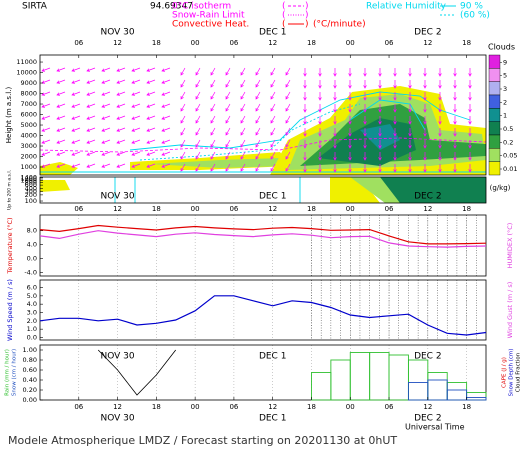  Describe the element at coordinates (427, 407) in the screenshot. I see `x-tick-label: 12` at that location.